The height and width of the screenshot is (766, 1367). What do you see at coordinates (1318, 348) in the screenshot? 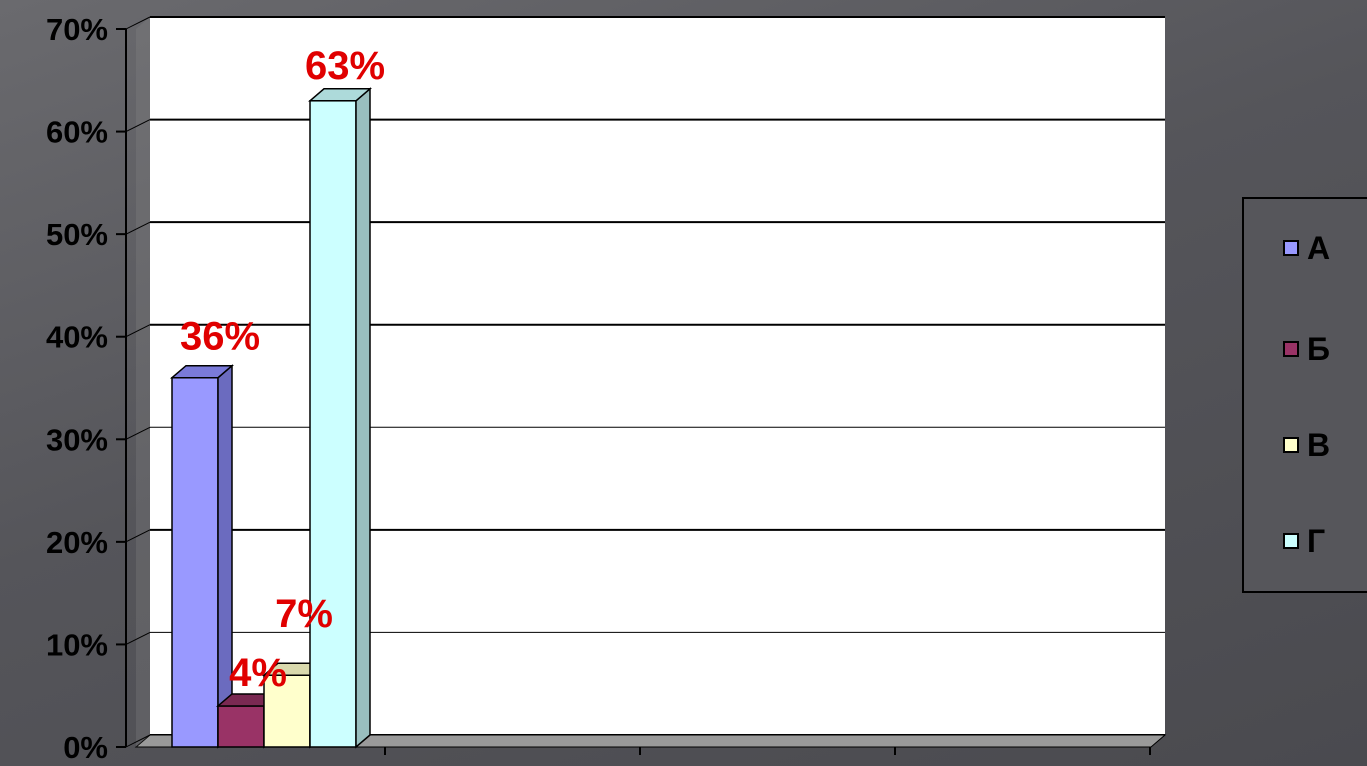
I see `legend-label-b: Б` at bounding box center [1318, 348].